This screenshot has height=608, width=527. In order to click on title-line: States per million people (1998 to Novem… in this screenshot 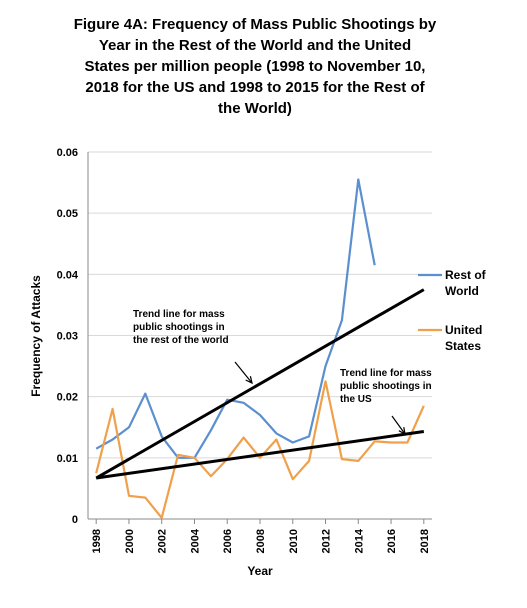, I will do `click(255, 66)`.